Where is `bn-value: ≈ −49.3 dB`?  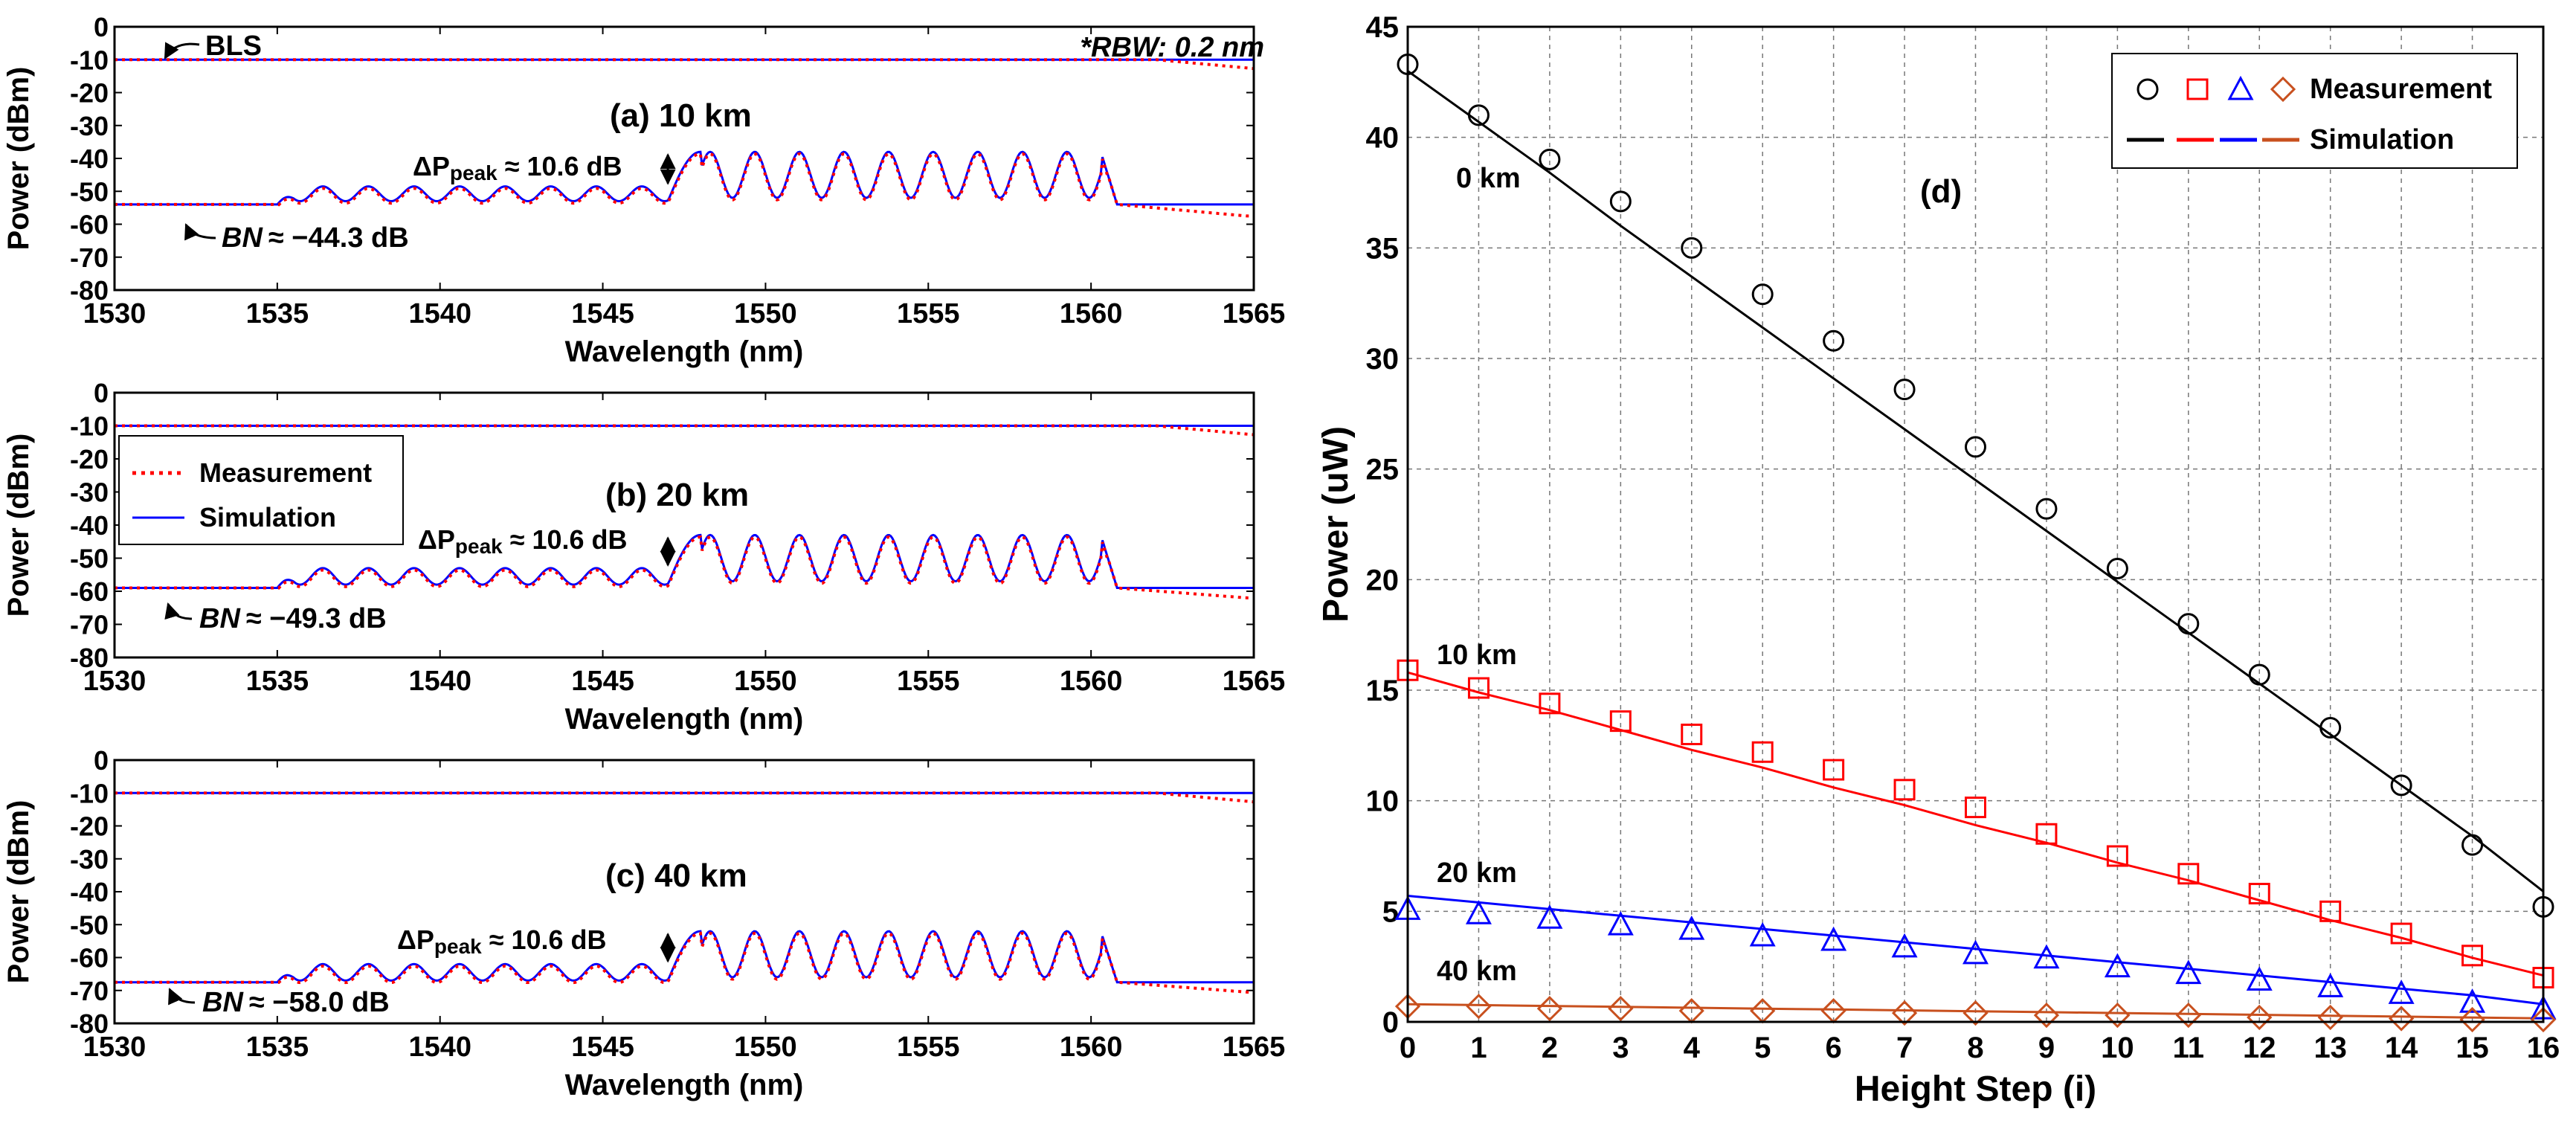 bn-value: ≈ −49.3 dB is located at coordinates (316, 619).